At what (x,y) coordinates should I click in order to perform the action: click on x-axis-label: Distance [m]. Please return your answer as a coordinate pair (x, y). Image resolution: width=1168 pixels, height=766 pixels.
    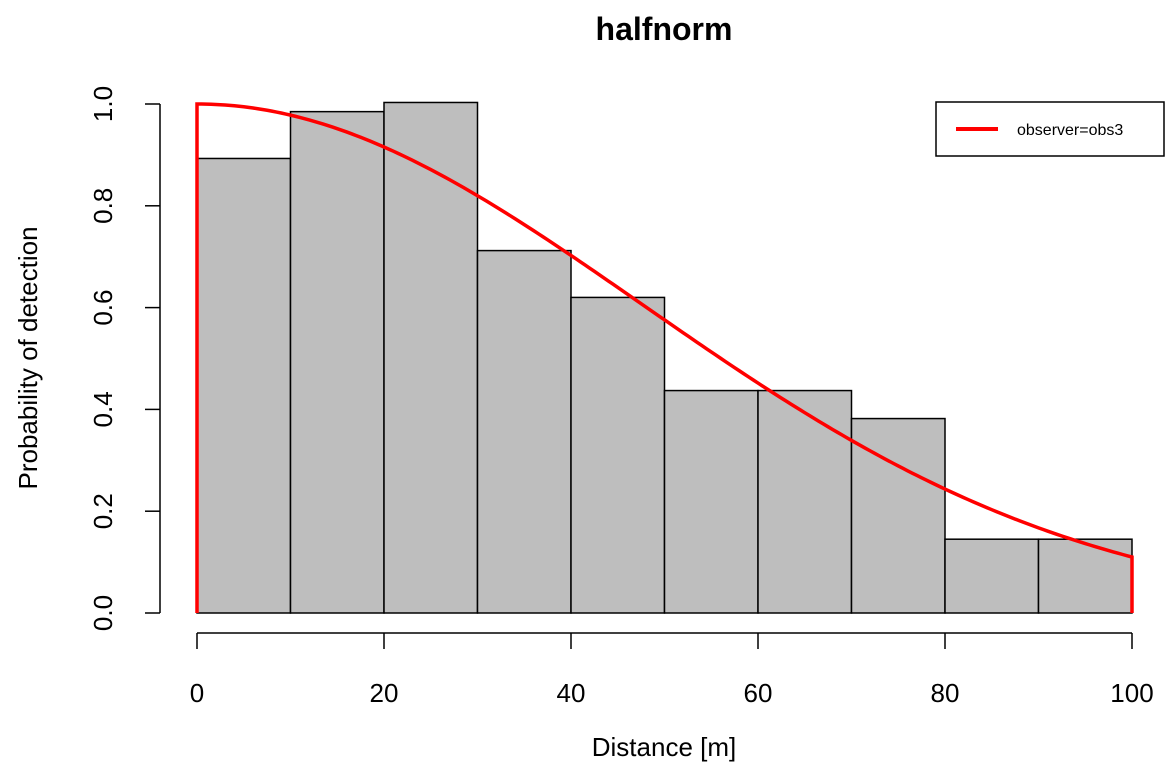
    Looking at the image, I should click on (664, 747).